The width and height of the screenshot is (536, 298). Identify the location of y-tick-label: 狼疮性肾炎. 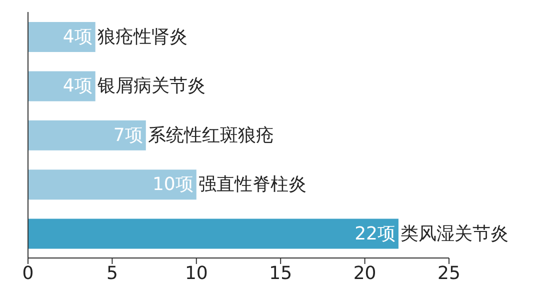
(142, 37).